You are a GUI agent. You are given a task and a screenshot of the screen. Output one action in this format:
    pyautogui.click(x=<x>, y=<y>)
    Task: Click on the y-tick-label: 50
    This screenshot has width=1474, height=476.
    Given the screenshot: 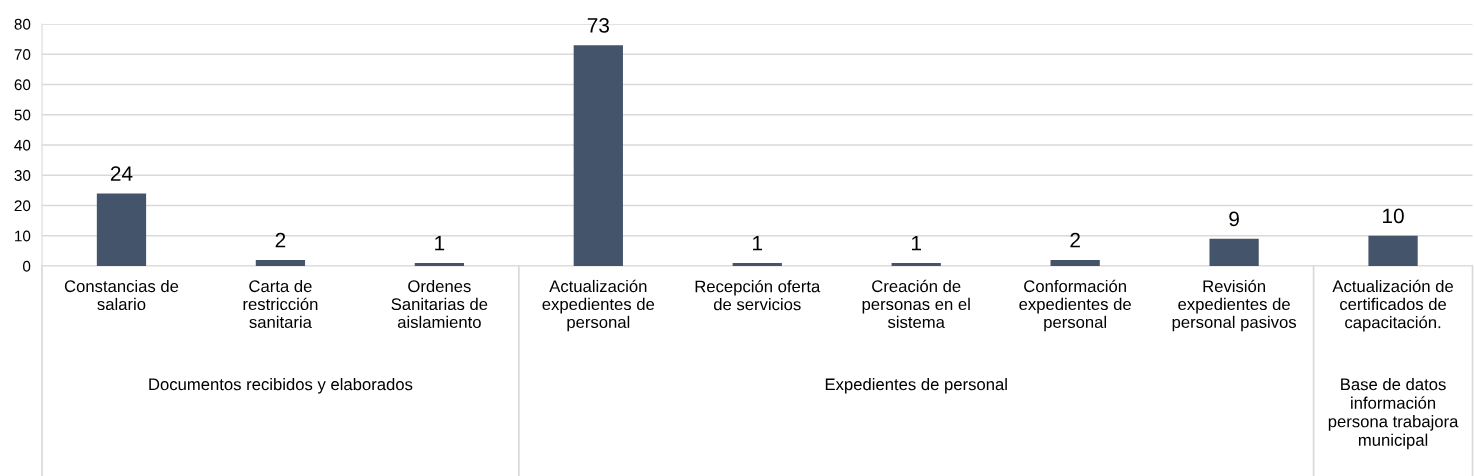 What is the action you would take?
    pyautogui.click(x=22, y=115)
    